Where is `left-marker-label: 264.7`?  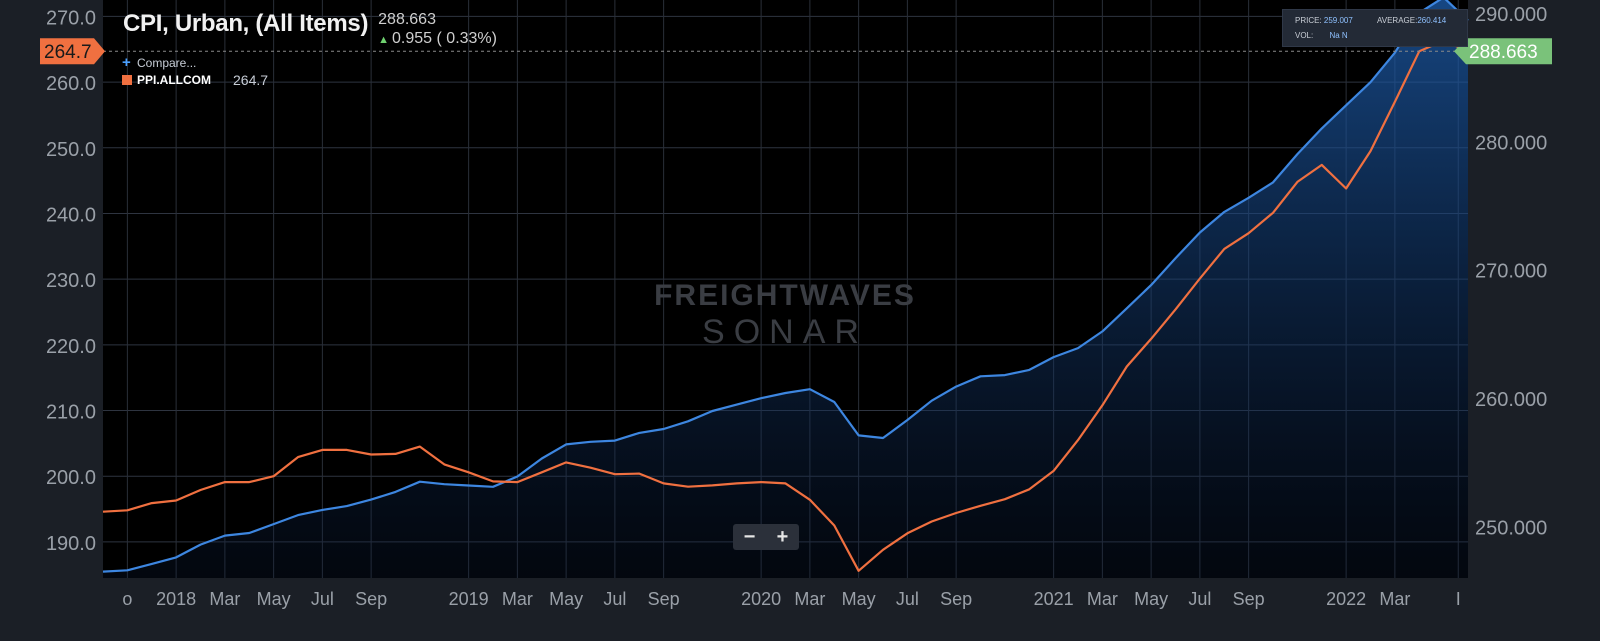
left-marker-label: 264.7 is located at coordinates (68, 52).